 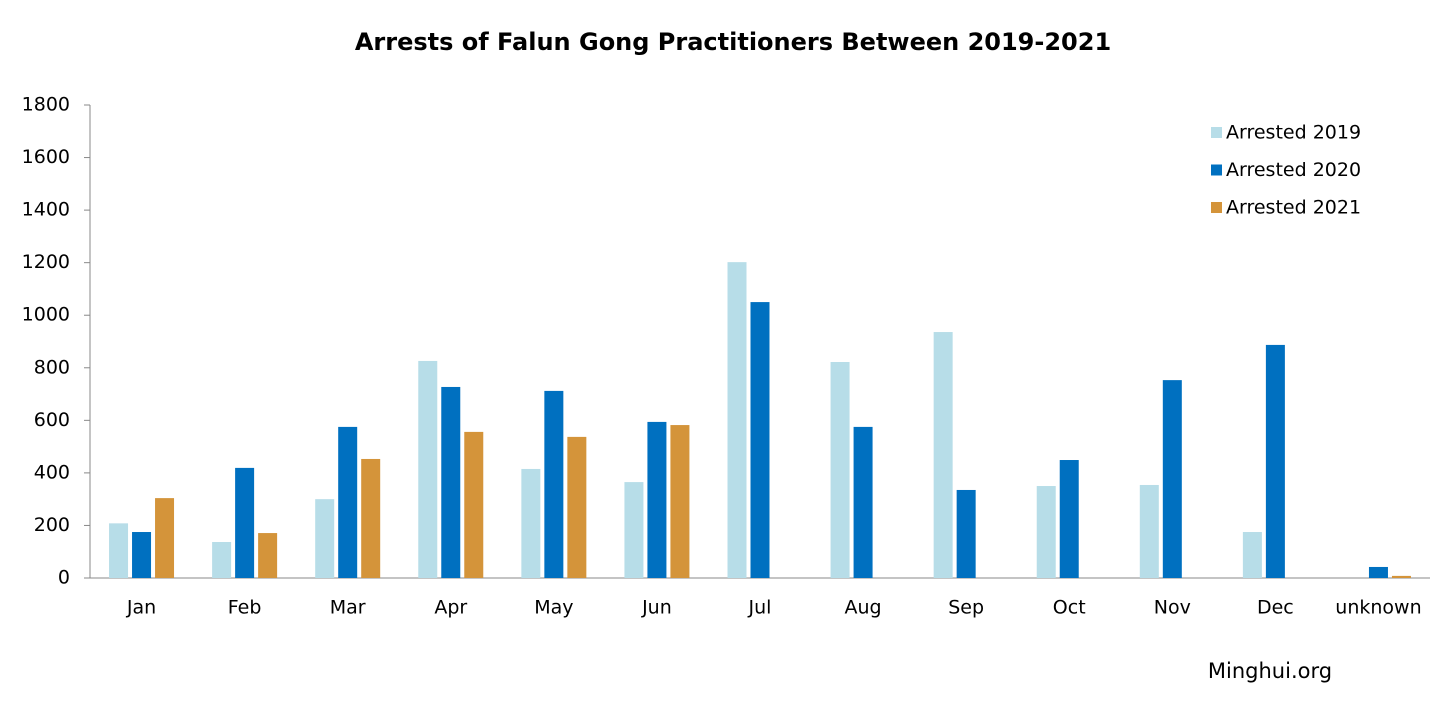 What do you see at coordinates (863, 608) in the screenshot?
I see `x-tick-label: Aug` at bounding box center [863, 608].